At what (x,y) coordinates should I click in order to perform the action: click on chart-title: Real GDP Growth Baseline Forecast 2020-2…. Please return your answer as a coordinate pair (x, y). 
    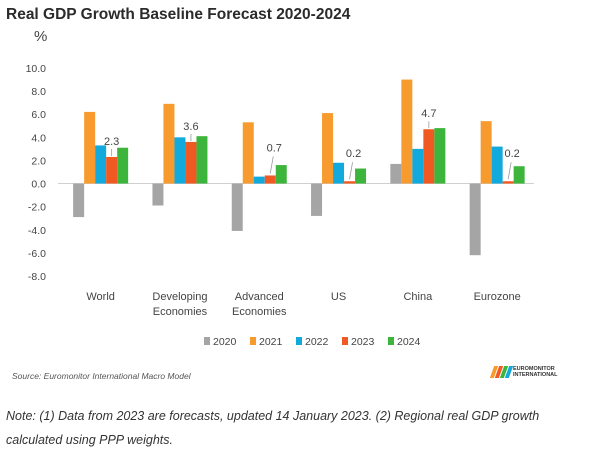
    Looking at the image, I should click on (178, 14).